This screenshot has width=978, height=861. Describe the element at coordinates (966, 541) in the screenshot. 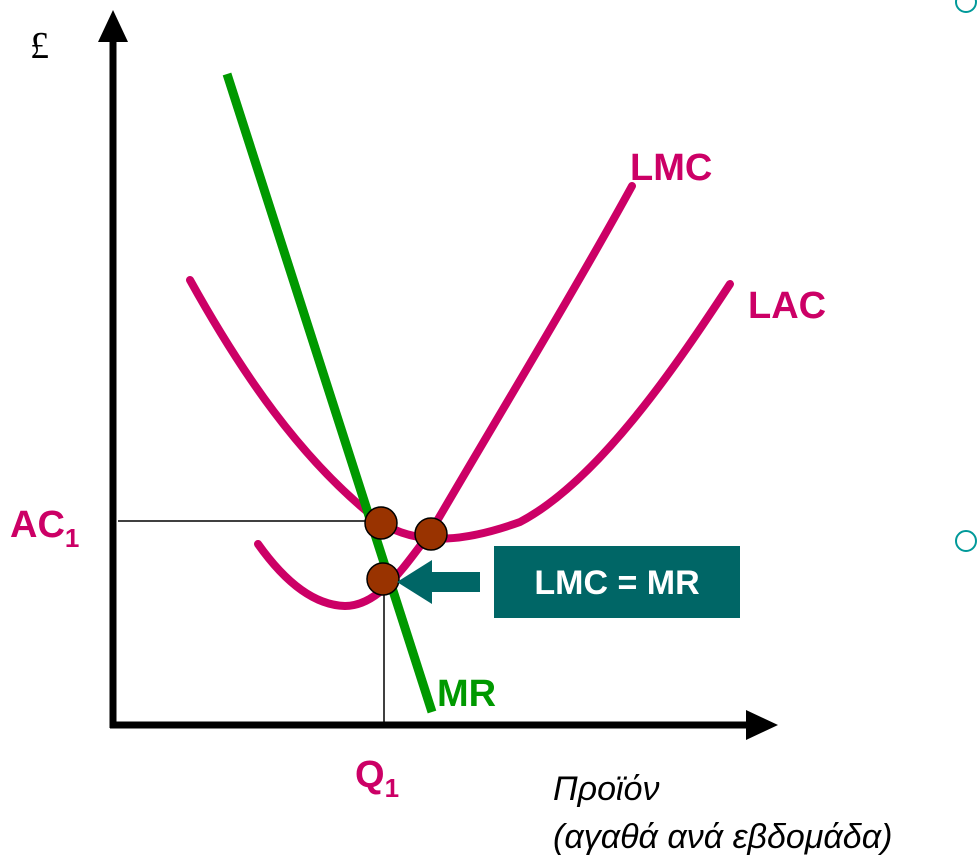

I see `bullet-middle` at that location.